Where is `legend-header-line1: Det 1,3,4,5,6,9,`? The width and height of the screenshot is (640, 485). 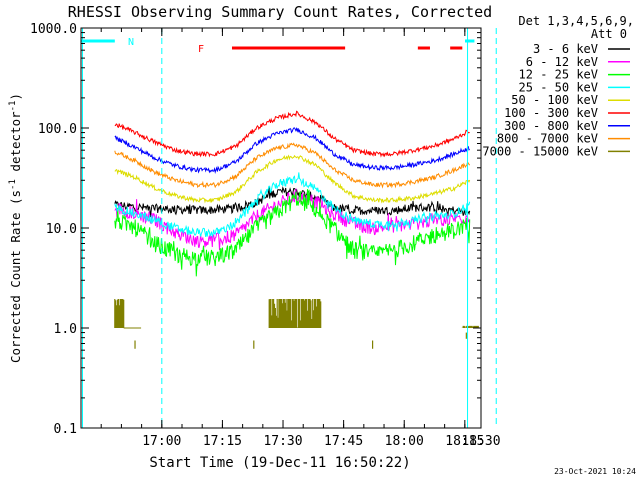 legend-header-line1: Det 1,3,4,5,6,9, is located at coordinates (576, 21).